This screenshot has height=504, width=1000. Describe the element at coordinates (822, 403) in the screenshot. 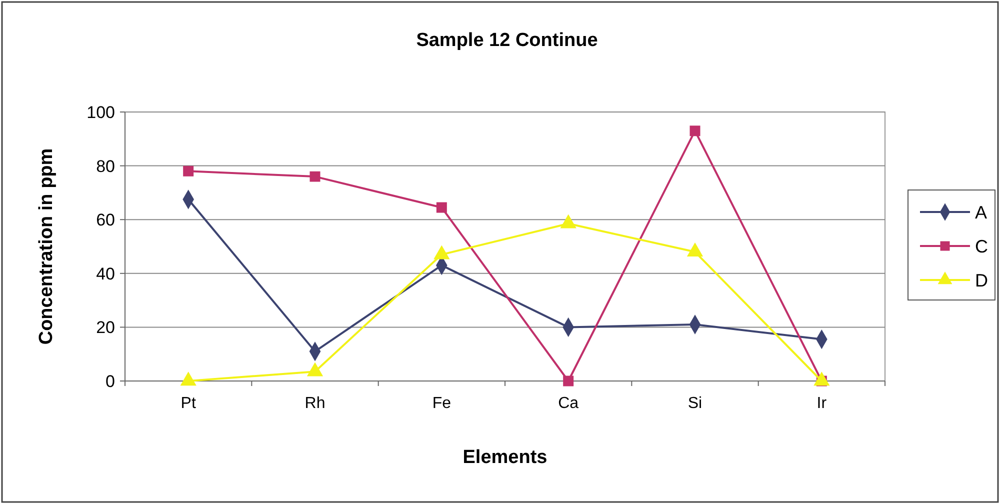

I see `x-tick-label: Ir` at that location.